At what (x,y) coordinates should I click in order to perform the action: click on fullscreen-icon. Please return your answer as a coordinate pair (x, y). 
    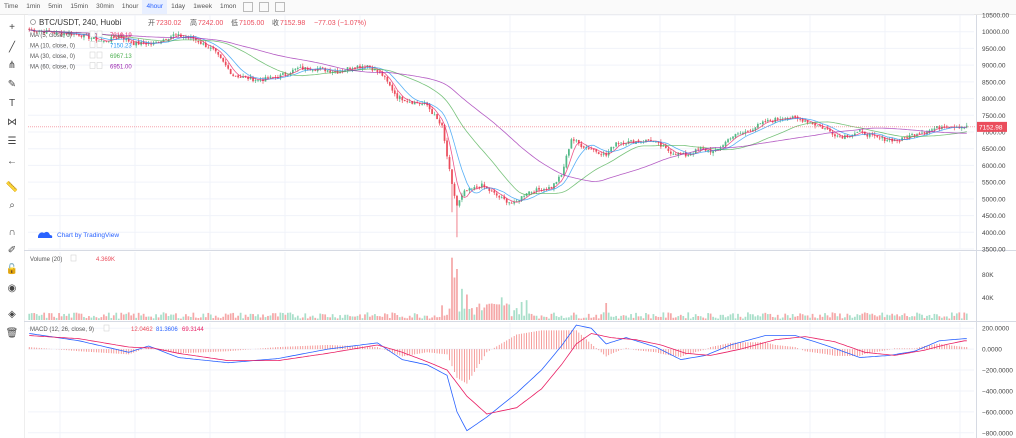
    Looking at the image, I should click on (280, 7).